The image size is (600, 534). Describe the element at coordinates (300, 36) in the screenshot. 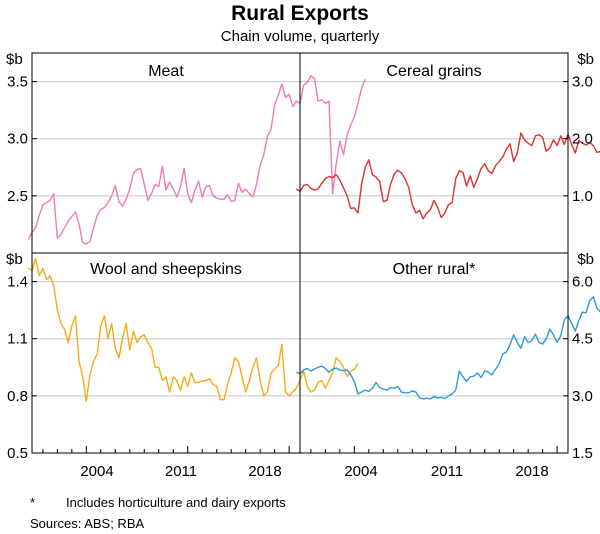

I see `chart-subtitle: Chain volume, quarterly` at that location.